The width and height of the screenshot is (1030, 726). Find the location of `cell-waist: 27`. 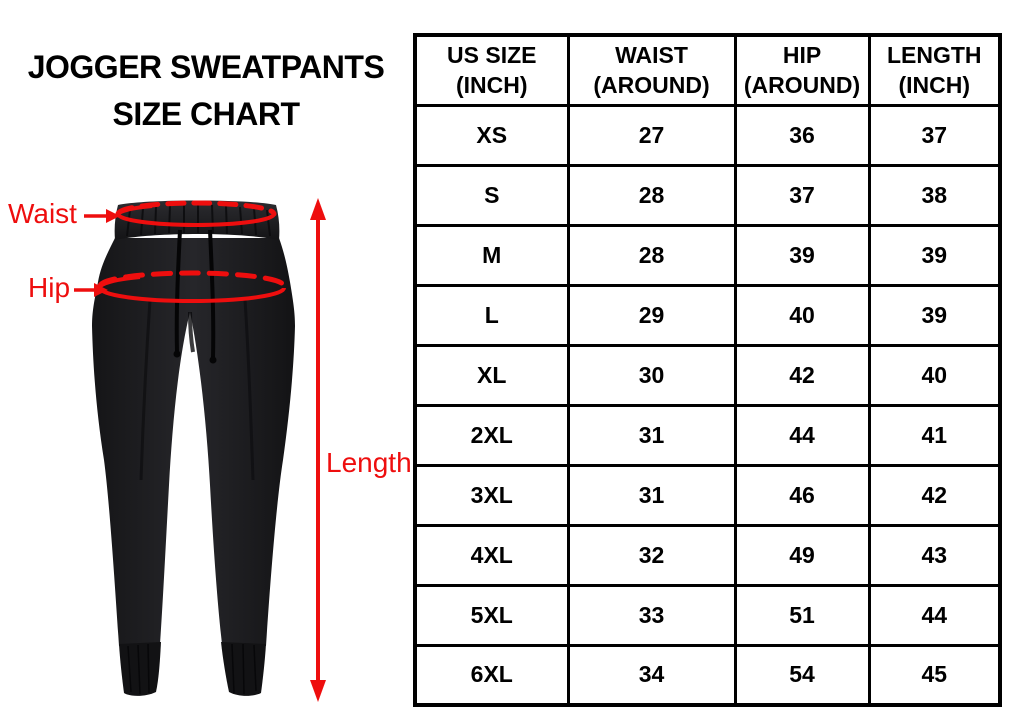

cell-waist: 27 is located at coordinates (651, 135).